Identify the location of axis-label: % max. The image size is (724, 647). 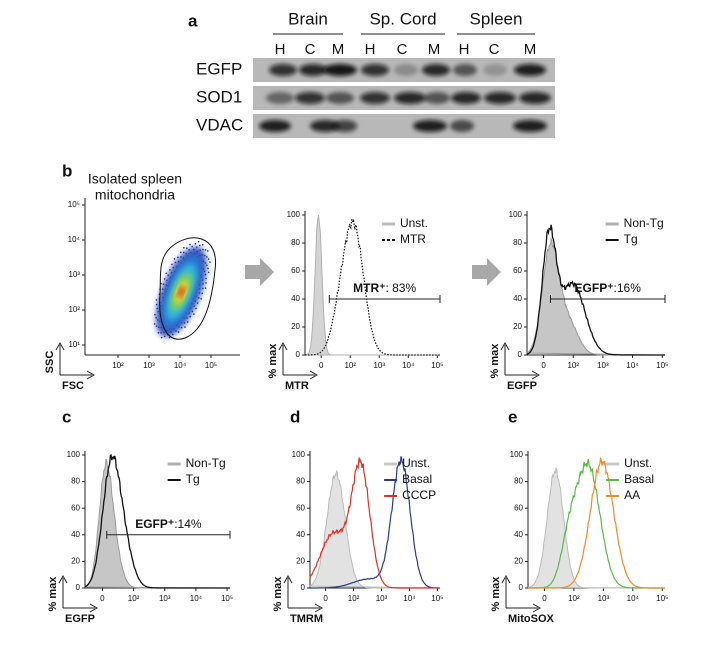
(273, 361).